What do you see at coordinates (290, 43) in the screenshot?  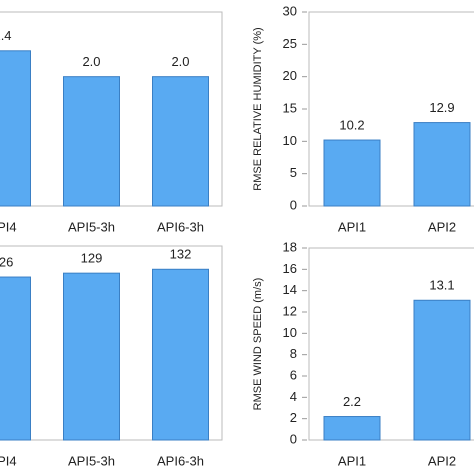 I see `y-tick-label: 25` at bounding box center [290, 43].